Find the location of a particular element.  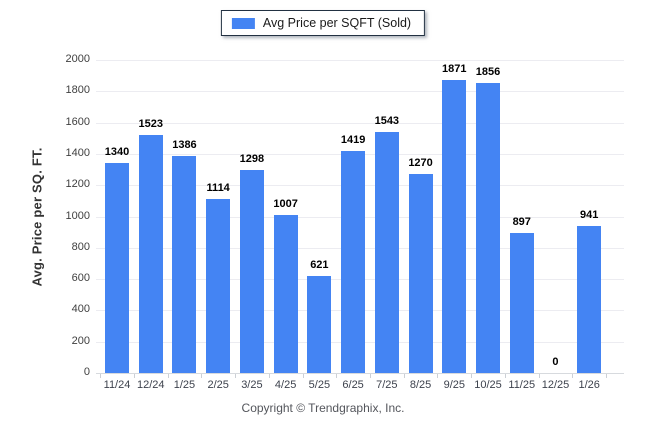

bar-value-label: 1298 is located at coordinates (252, 158).